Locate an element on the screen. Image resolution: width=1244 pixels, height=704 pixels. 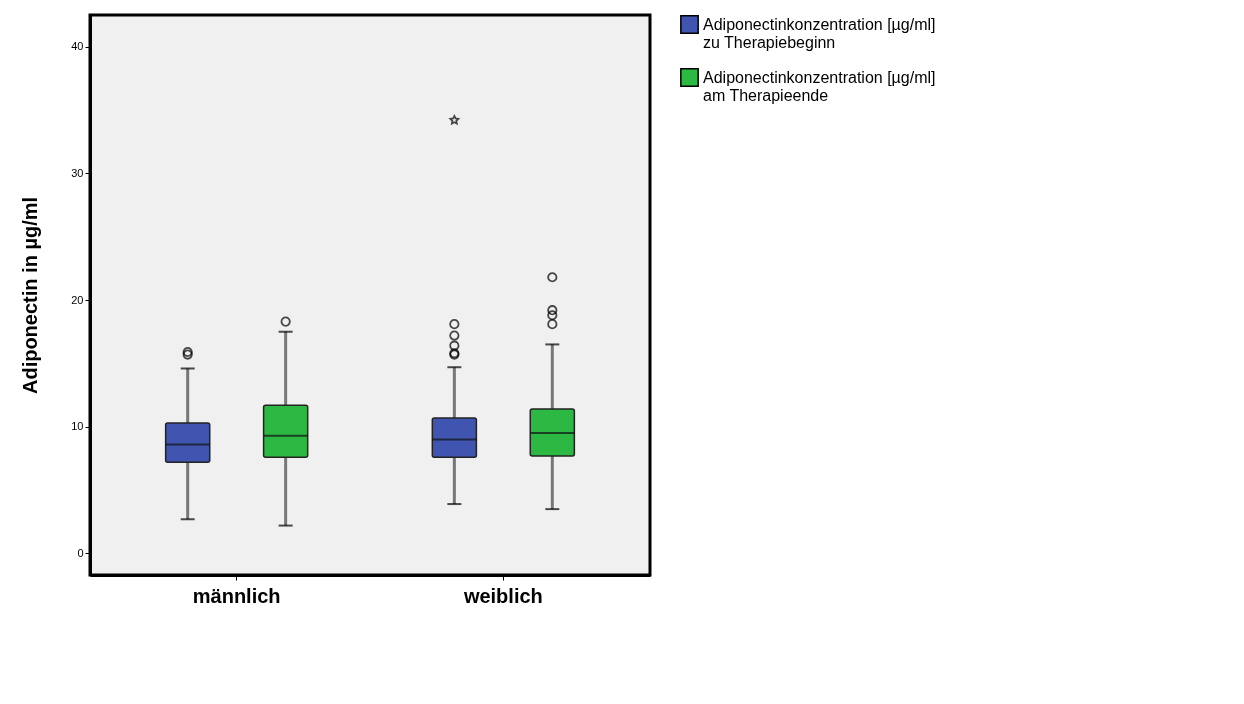
x-tick-label: männlich is located at coordinates (236, 595).